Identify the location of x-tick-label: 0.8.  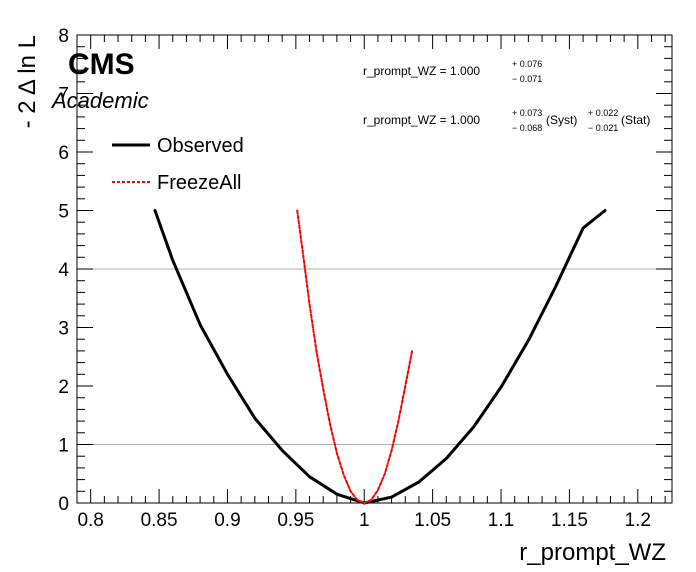
(90, 520).